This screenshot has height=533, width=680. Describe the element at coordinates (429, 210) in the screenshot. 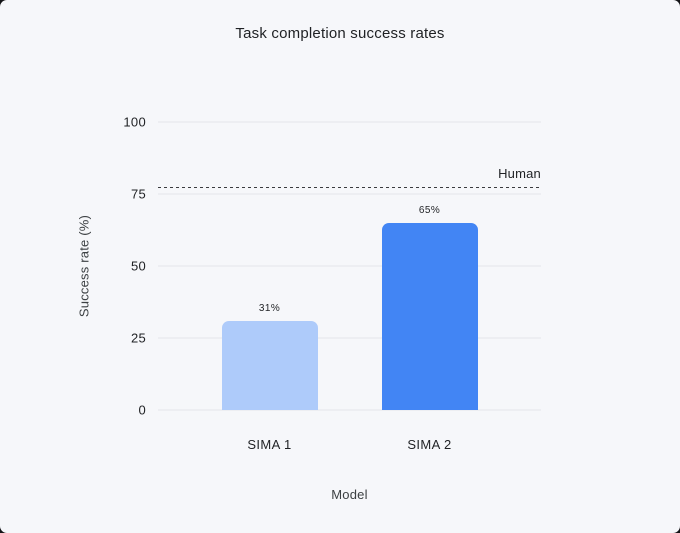

I see `bar-value-label: 65%` at that location.